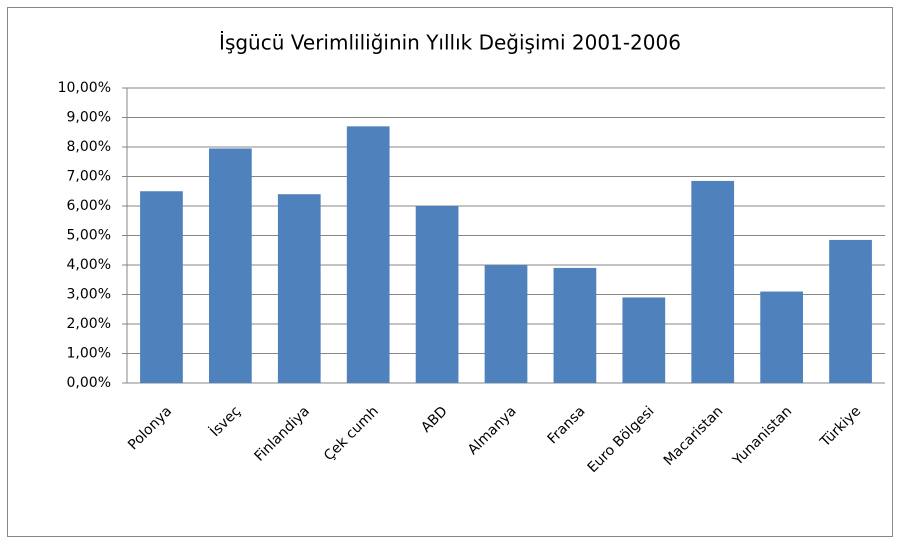  I want to click on y-tick-label: 8,00%, so click(89, 147).